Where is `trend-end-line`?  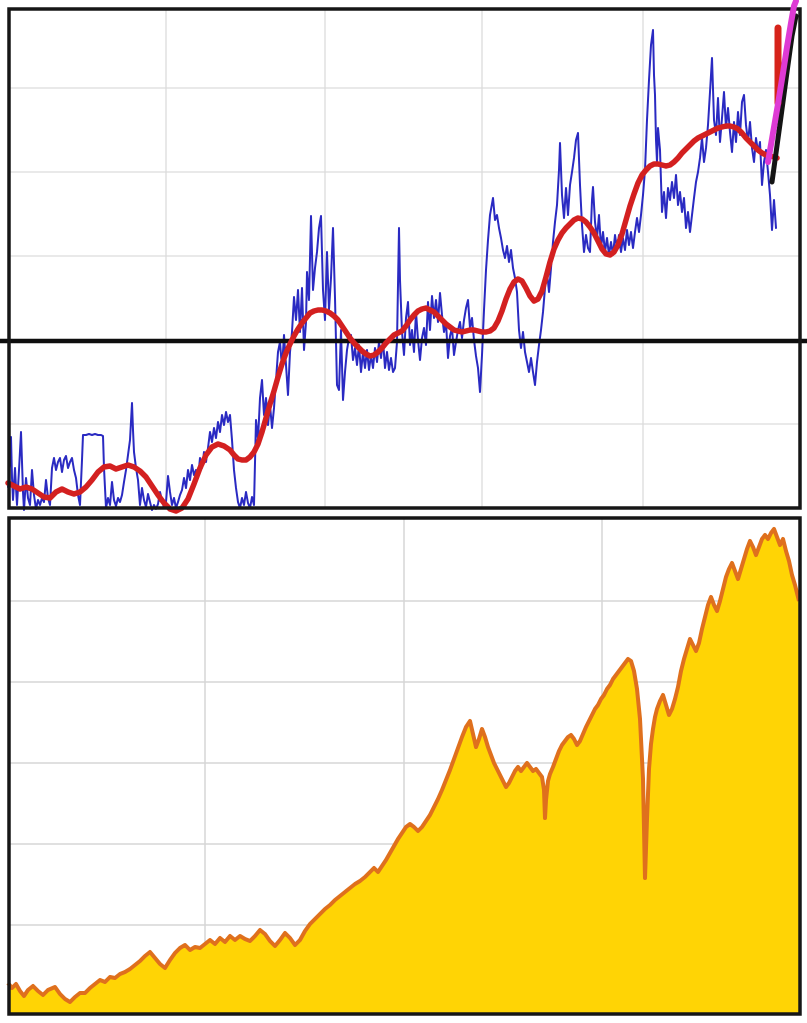
trend-end-line is located at coordinates (784, 99).